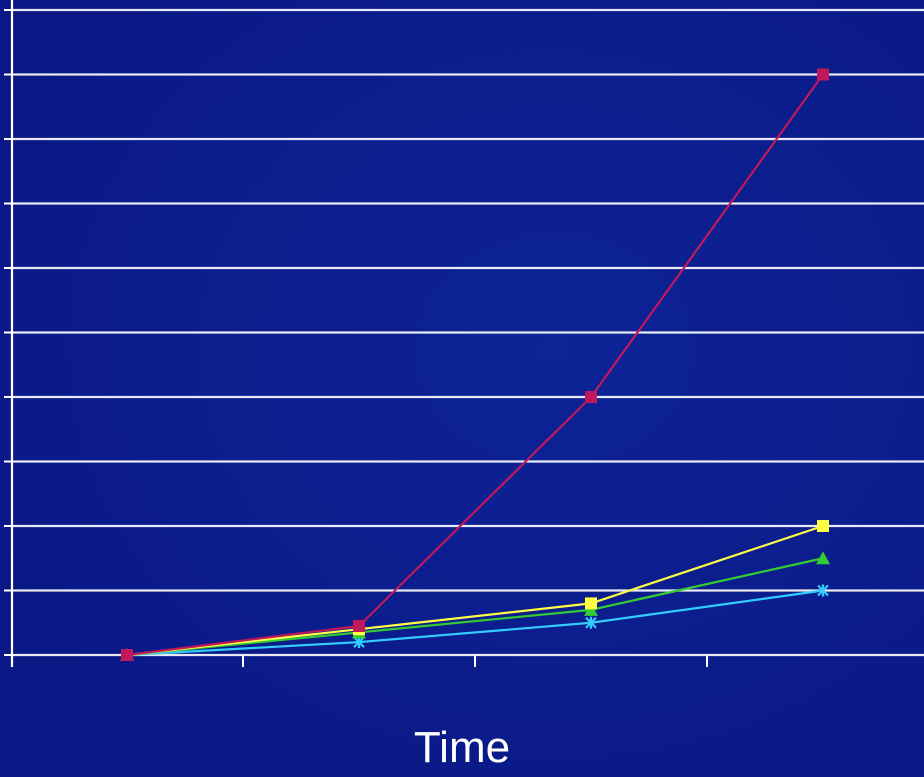  What do you see at coordinates (462, 747) in the screenshot?
I see `x-axis-title: Time` at bounding box center [462, 747].